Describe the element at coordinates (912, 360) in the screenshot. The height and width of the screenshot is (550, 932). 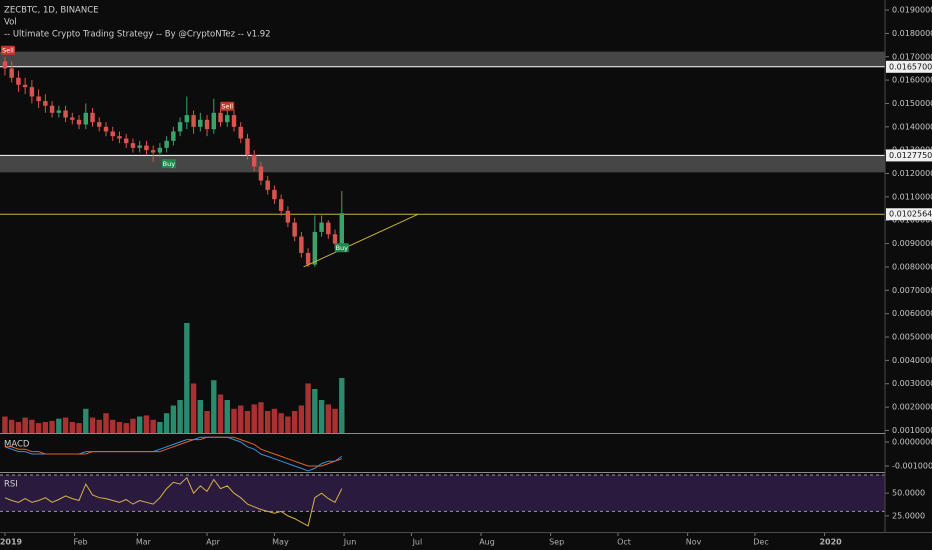
I see `y-tick-label: 0.00400000` at that location.